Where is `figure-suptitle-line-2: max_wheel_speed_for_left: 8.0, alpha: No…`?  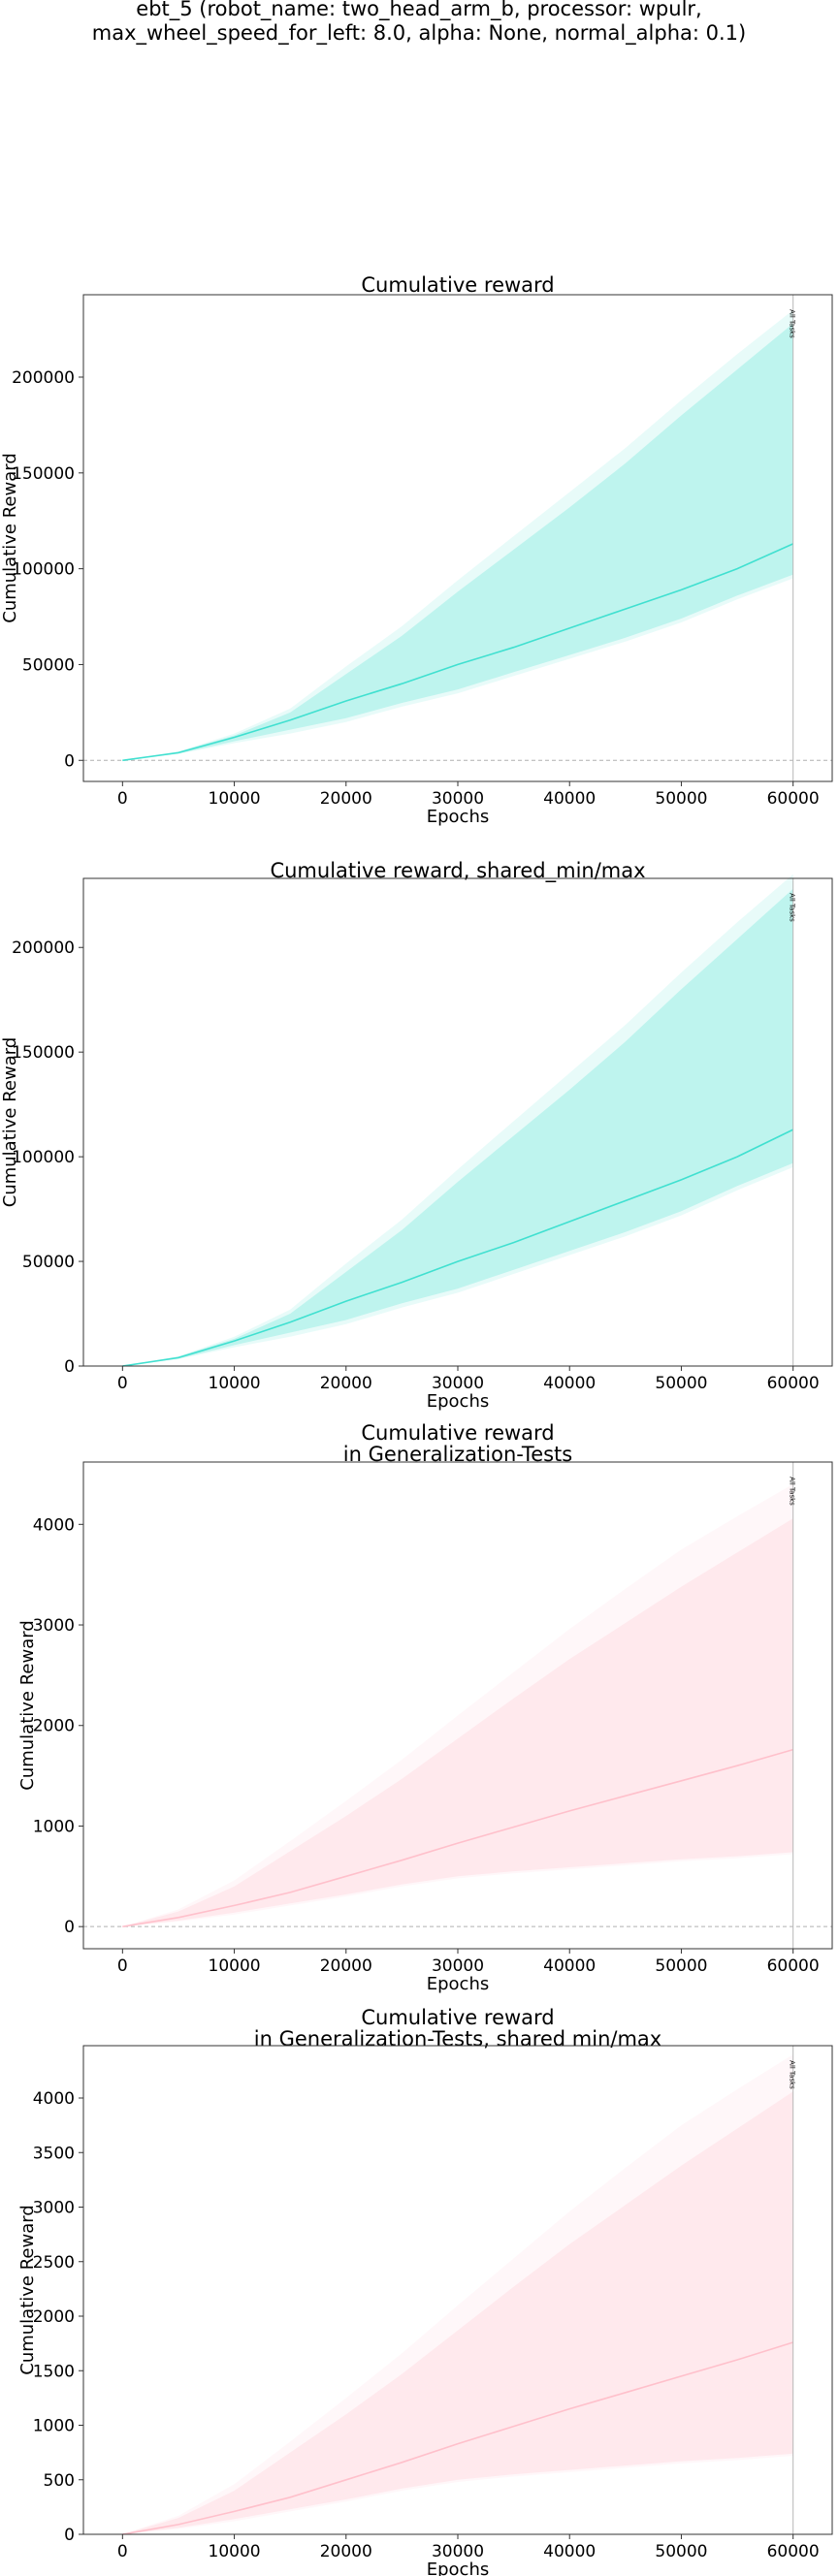
figure-suptitle-line-2: max_wheel_speed_for_left: 8.0, alpha: No… is located at coordinates (419, 33).